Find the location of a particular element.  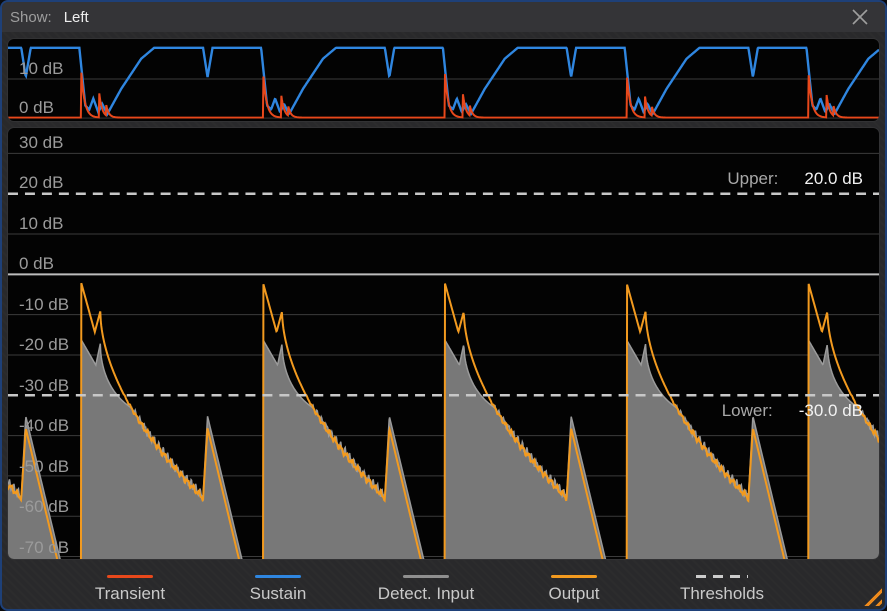

legend-item-transient: Transient is located at coordinates (130, 590).